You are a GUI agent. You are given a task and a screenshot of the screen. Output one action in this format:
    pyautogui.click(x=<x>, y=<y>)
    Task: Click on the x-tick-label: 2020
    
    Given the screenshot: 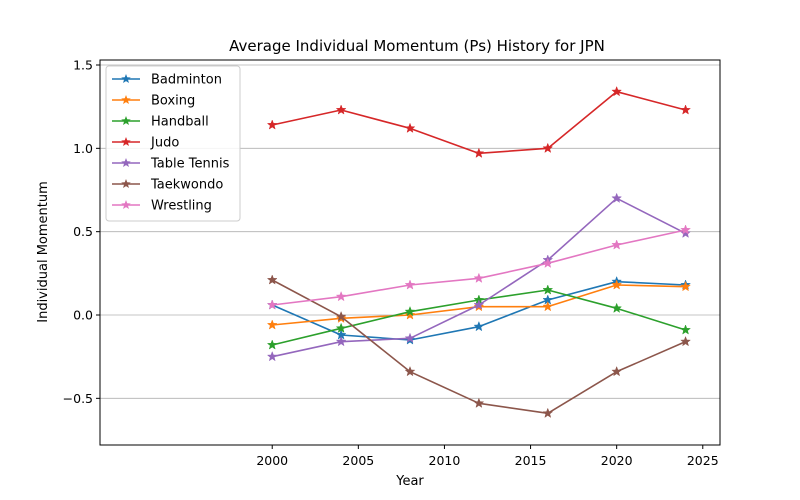 What is the action you would take?
    pyautogui.click(x=617, y=460)
    